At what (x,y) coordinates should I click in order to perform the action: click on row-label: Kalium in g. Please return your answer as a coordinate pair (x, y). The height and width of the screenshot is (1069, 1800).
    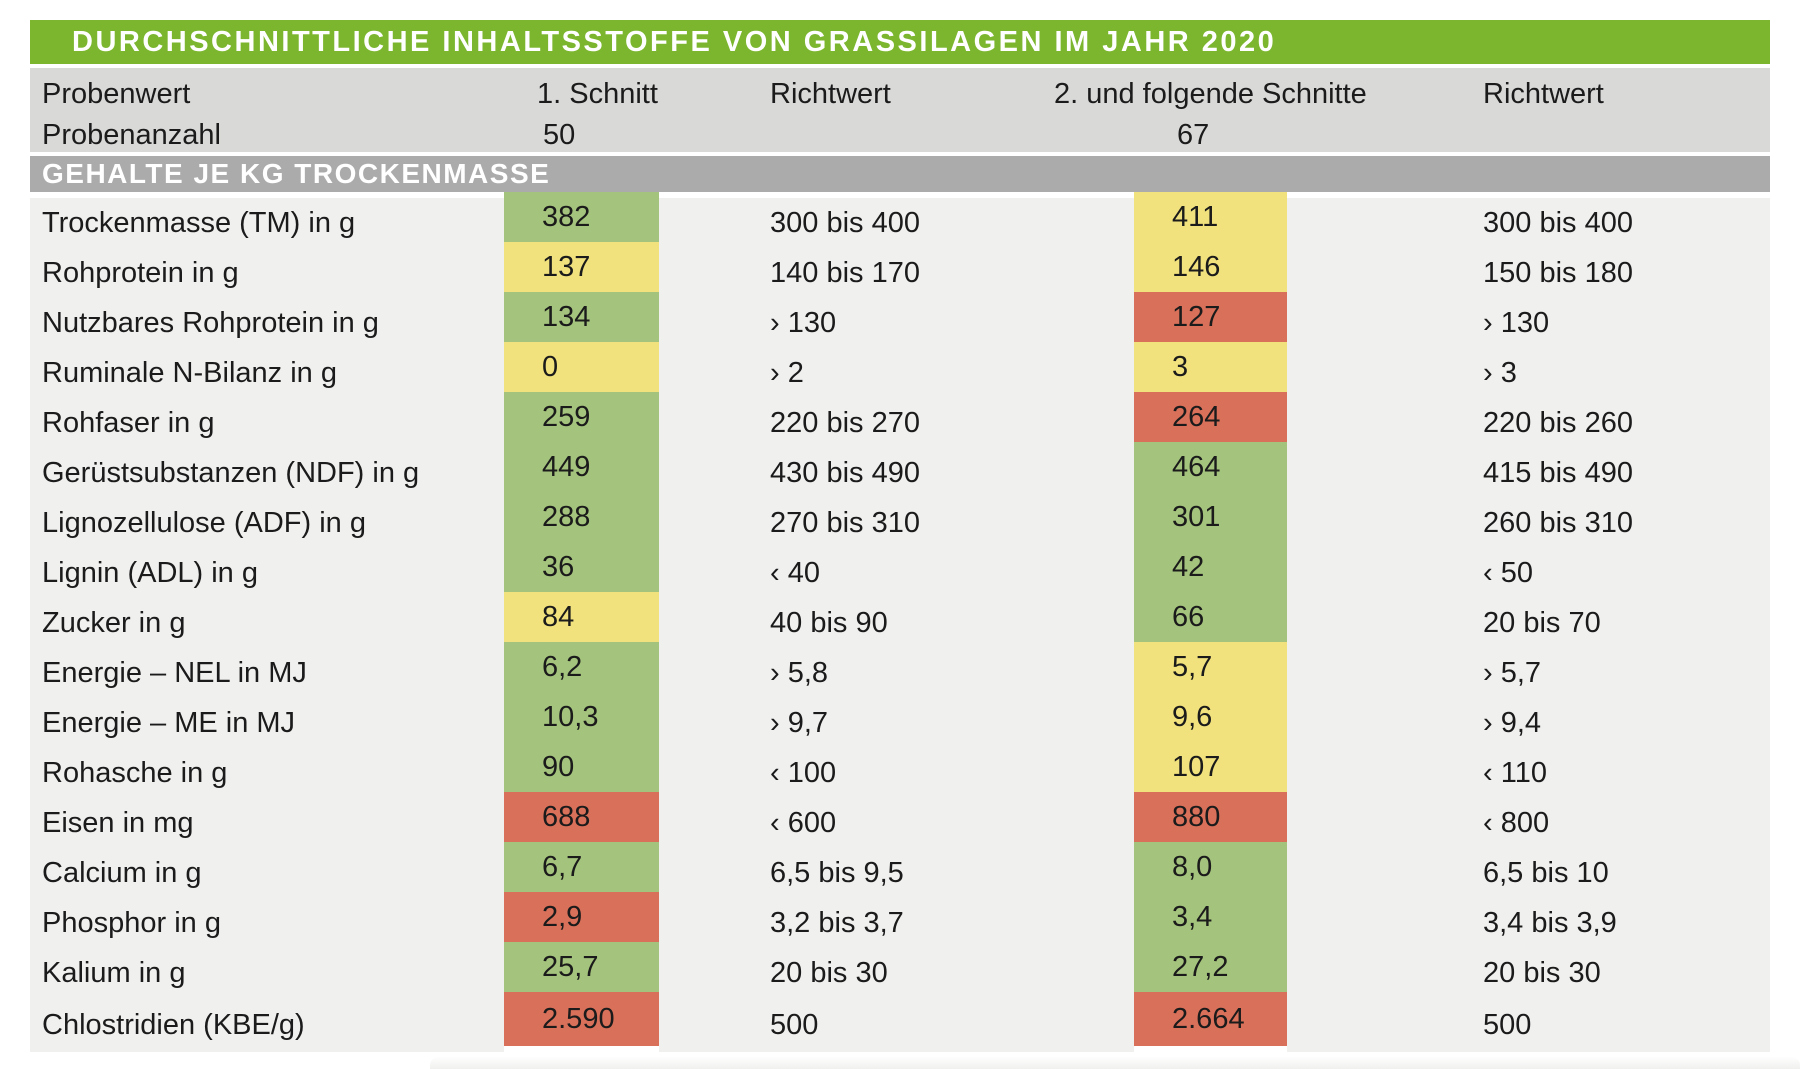
    Looking at the image, I should click on (267, 973).